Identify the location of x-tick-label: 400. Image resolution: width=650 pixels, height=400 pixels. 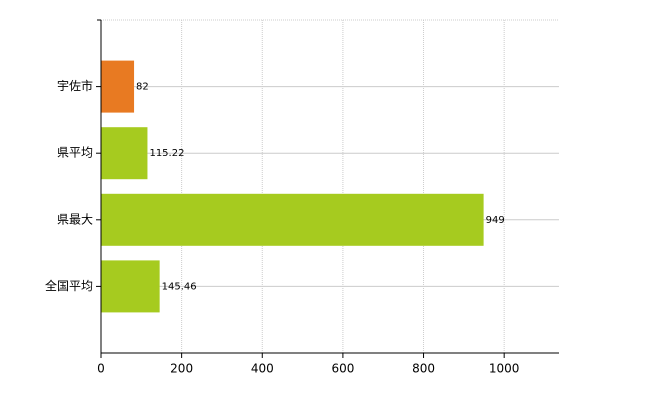
(262, 369).